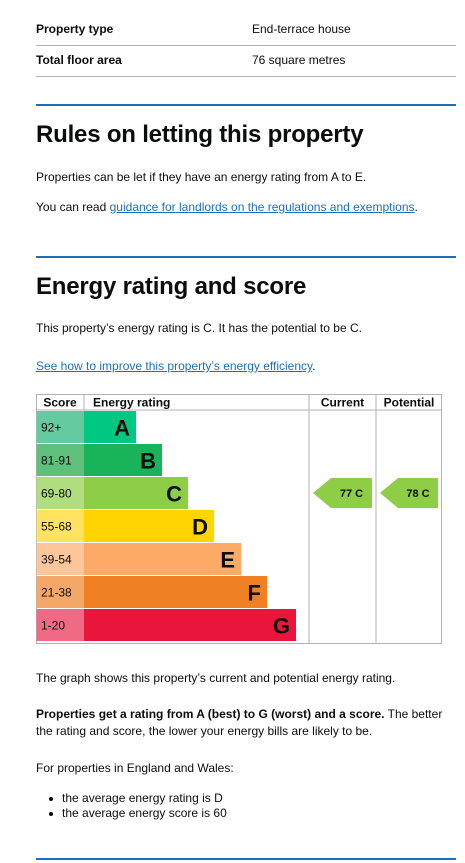 The image size is (465, 863). What do you see at coordinates (73, 207) in the screenshot?
I see `guidance-prefix: You can read` at bounding box center [73, 207].